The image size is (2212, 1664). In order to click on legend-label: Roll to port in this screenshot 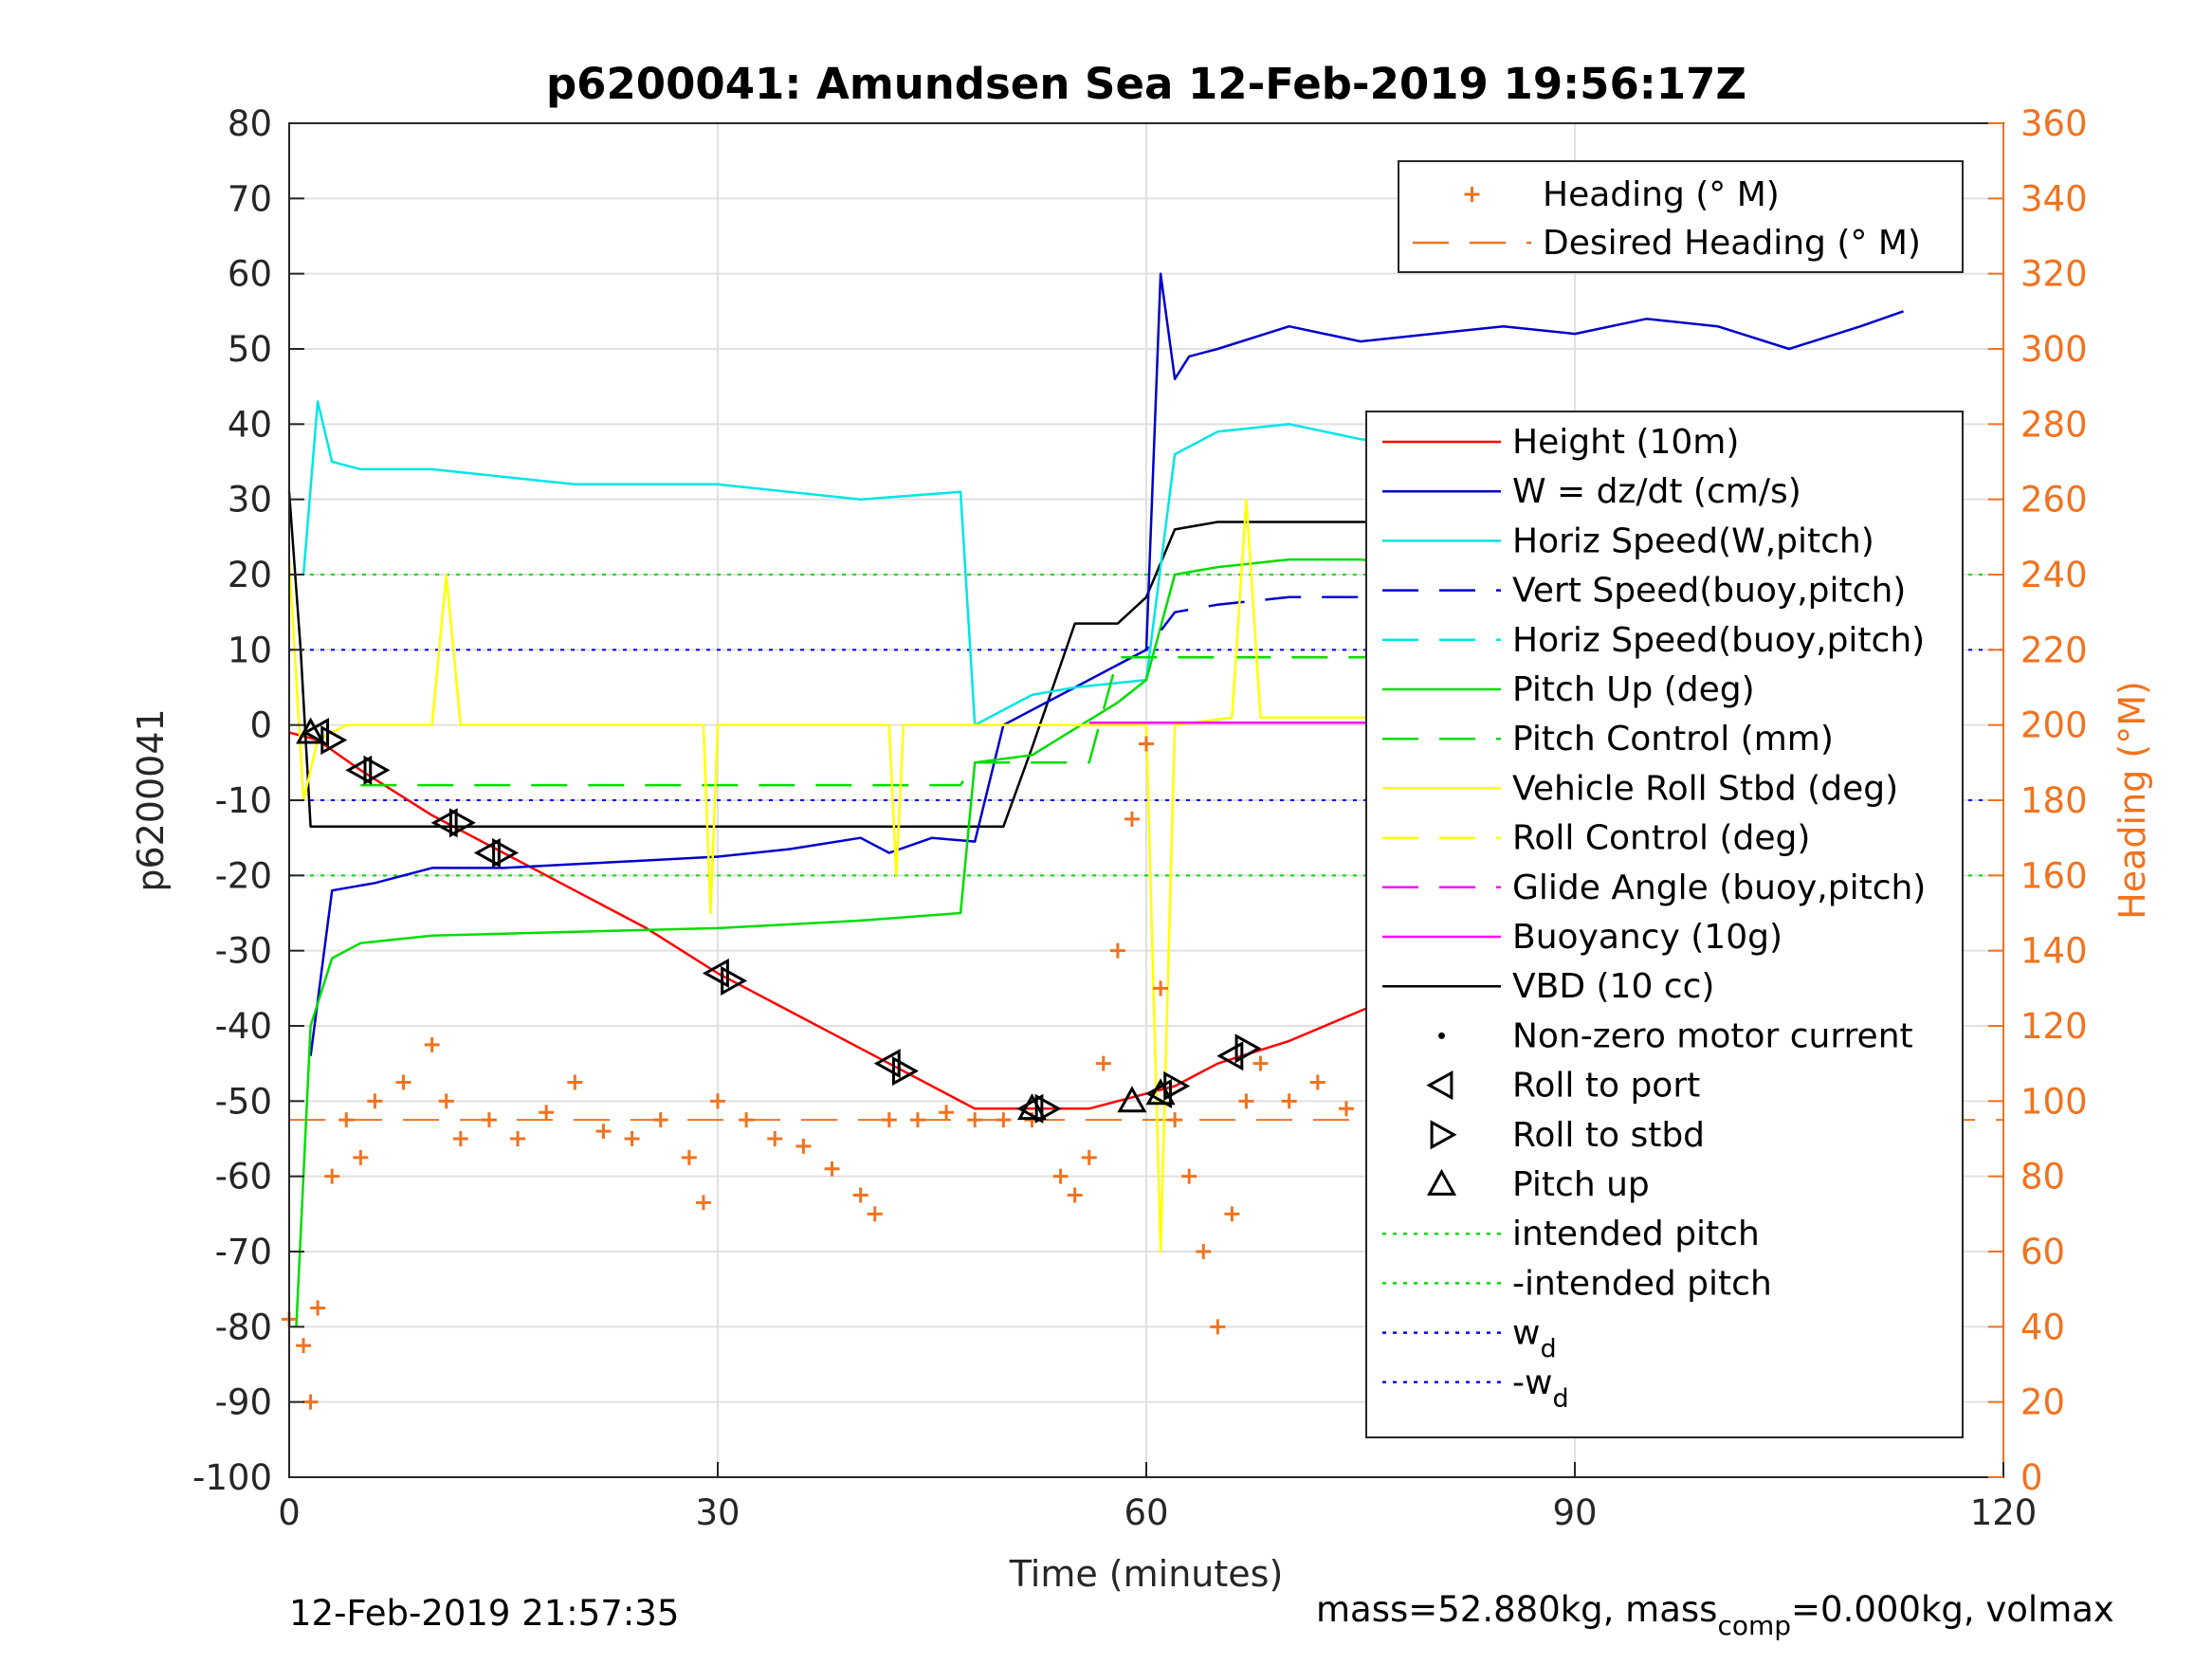, I will do `click(1606, 1086)`.